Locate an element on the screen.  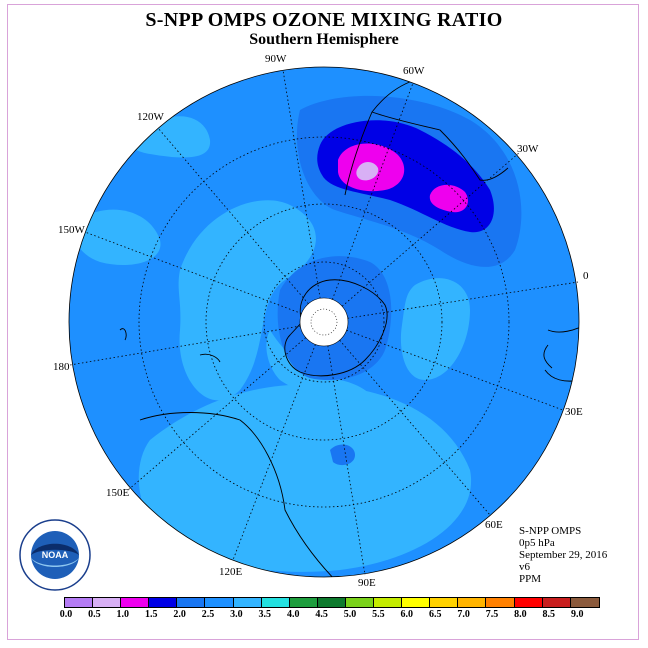
field-1.0-b is located at coordinates (448, 198).